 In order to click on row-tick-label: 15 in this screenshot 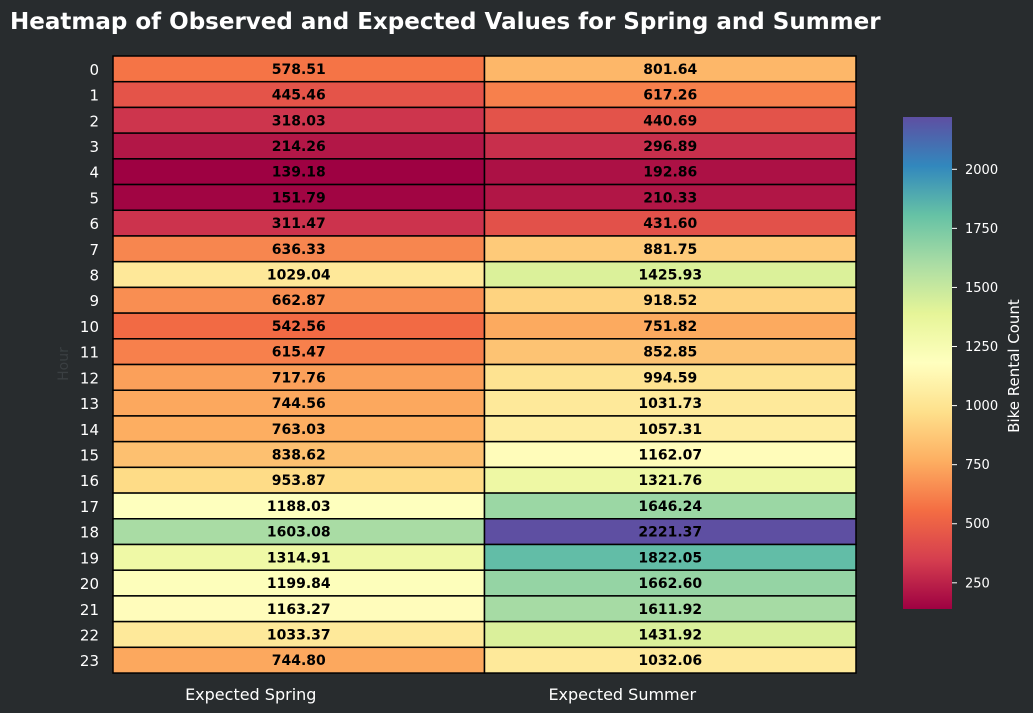, I will do `click(89, 456)`.